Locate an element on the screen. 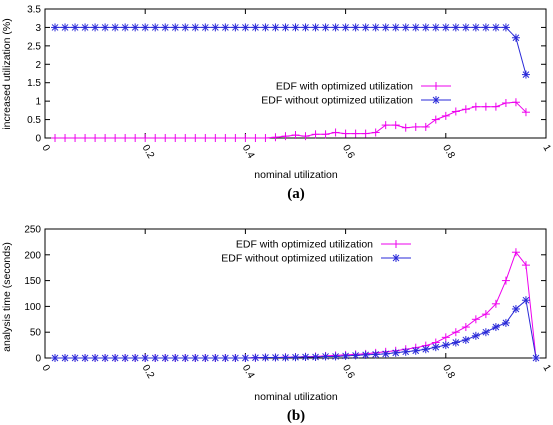 The image size is (553, 425). legend-marker-d2 is located at coordinates (396, 258).